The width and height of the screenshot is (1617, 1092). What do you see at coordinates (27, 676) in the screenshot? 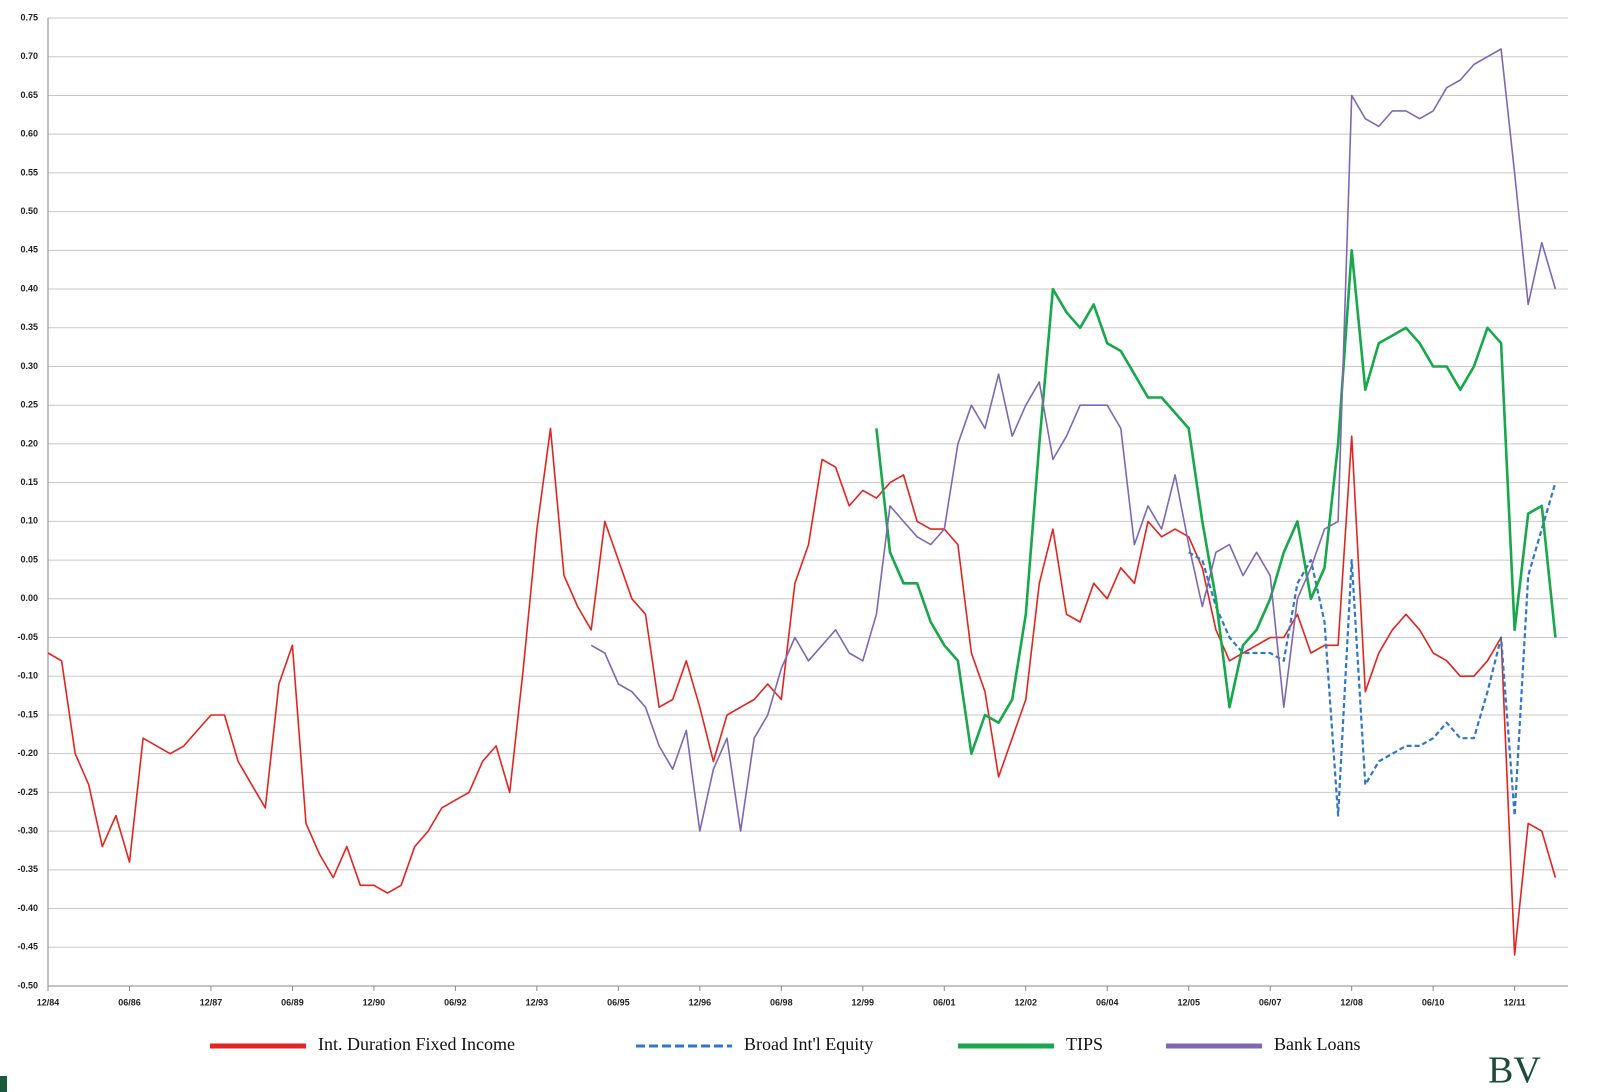
I see `y-tick-label: -0.10` at bounding box center [27, 676].